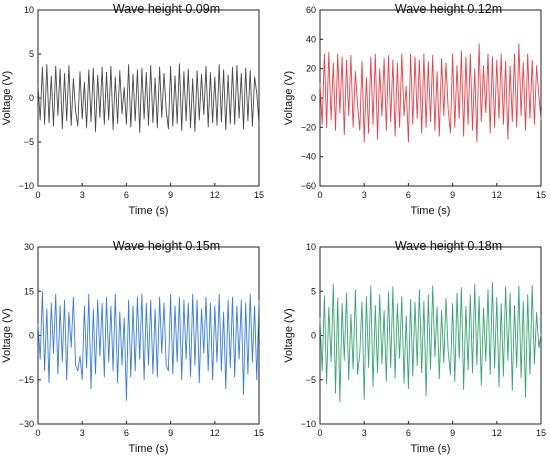 This screenshot has height=466, width=550. What do you see at coordinates (308, 186) in the screenshot?
I see `y-tick-label: −60` at bounding box center [308, 186].